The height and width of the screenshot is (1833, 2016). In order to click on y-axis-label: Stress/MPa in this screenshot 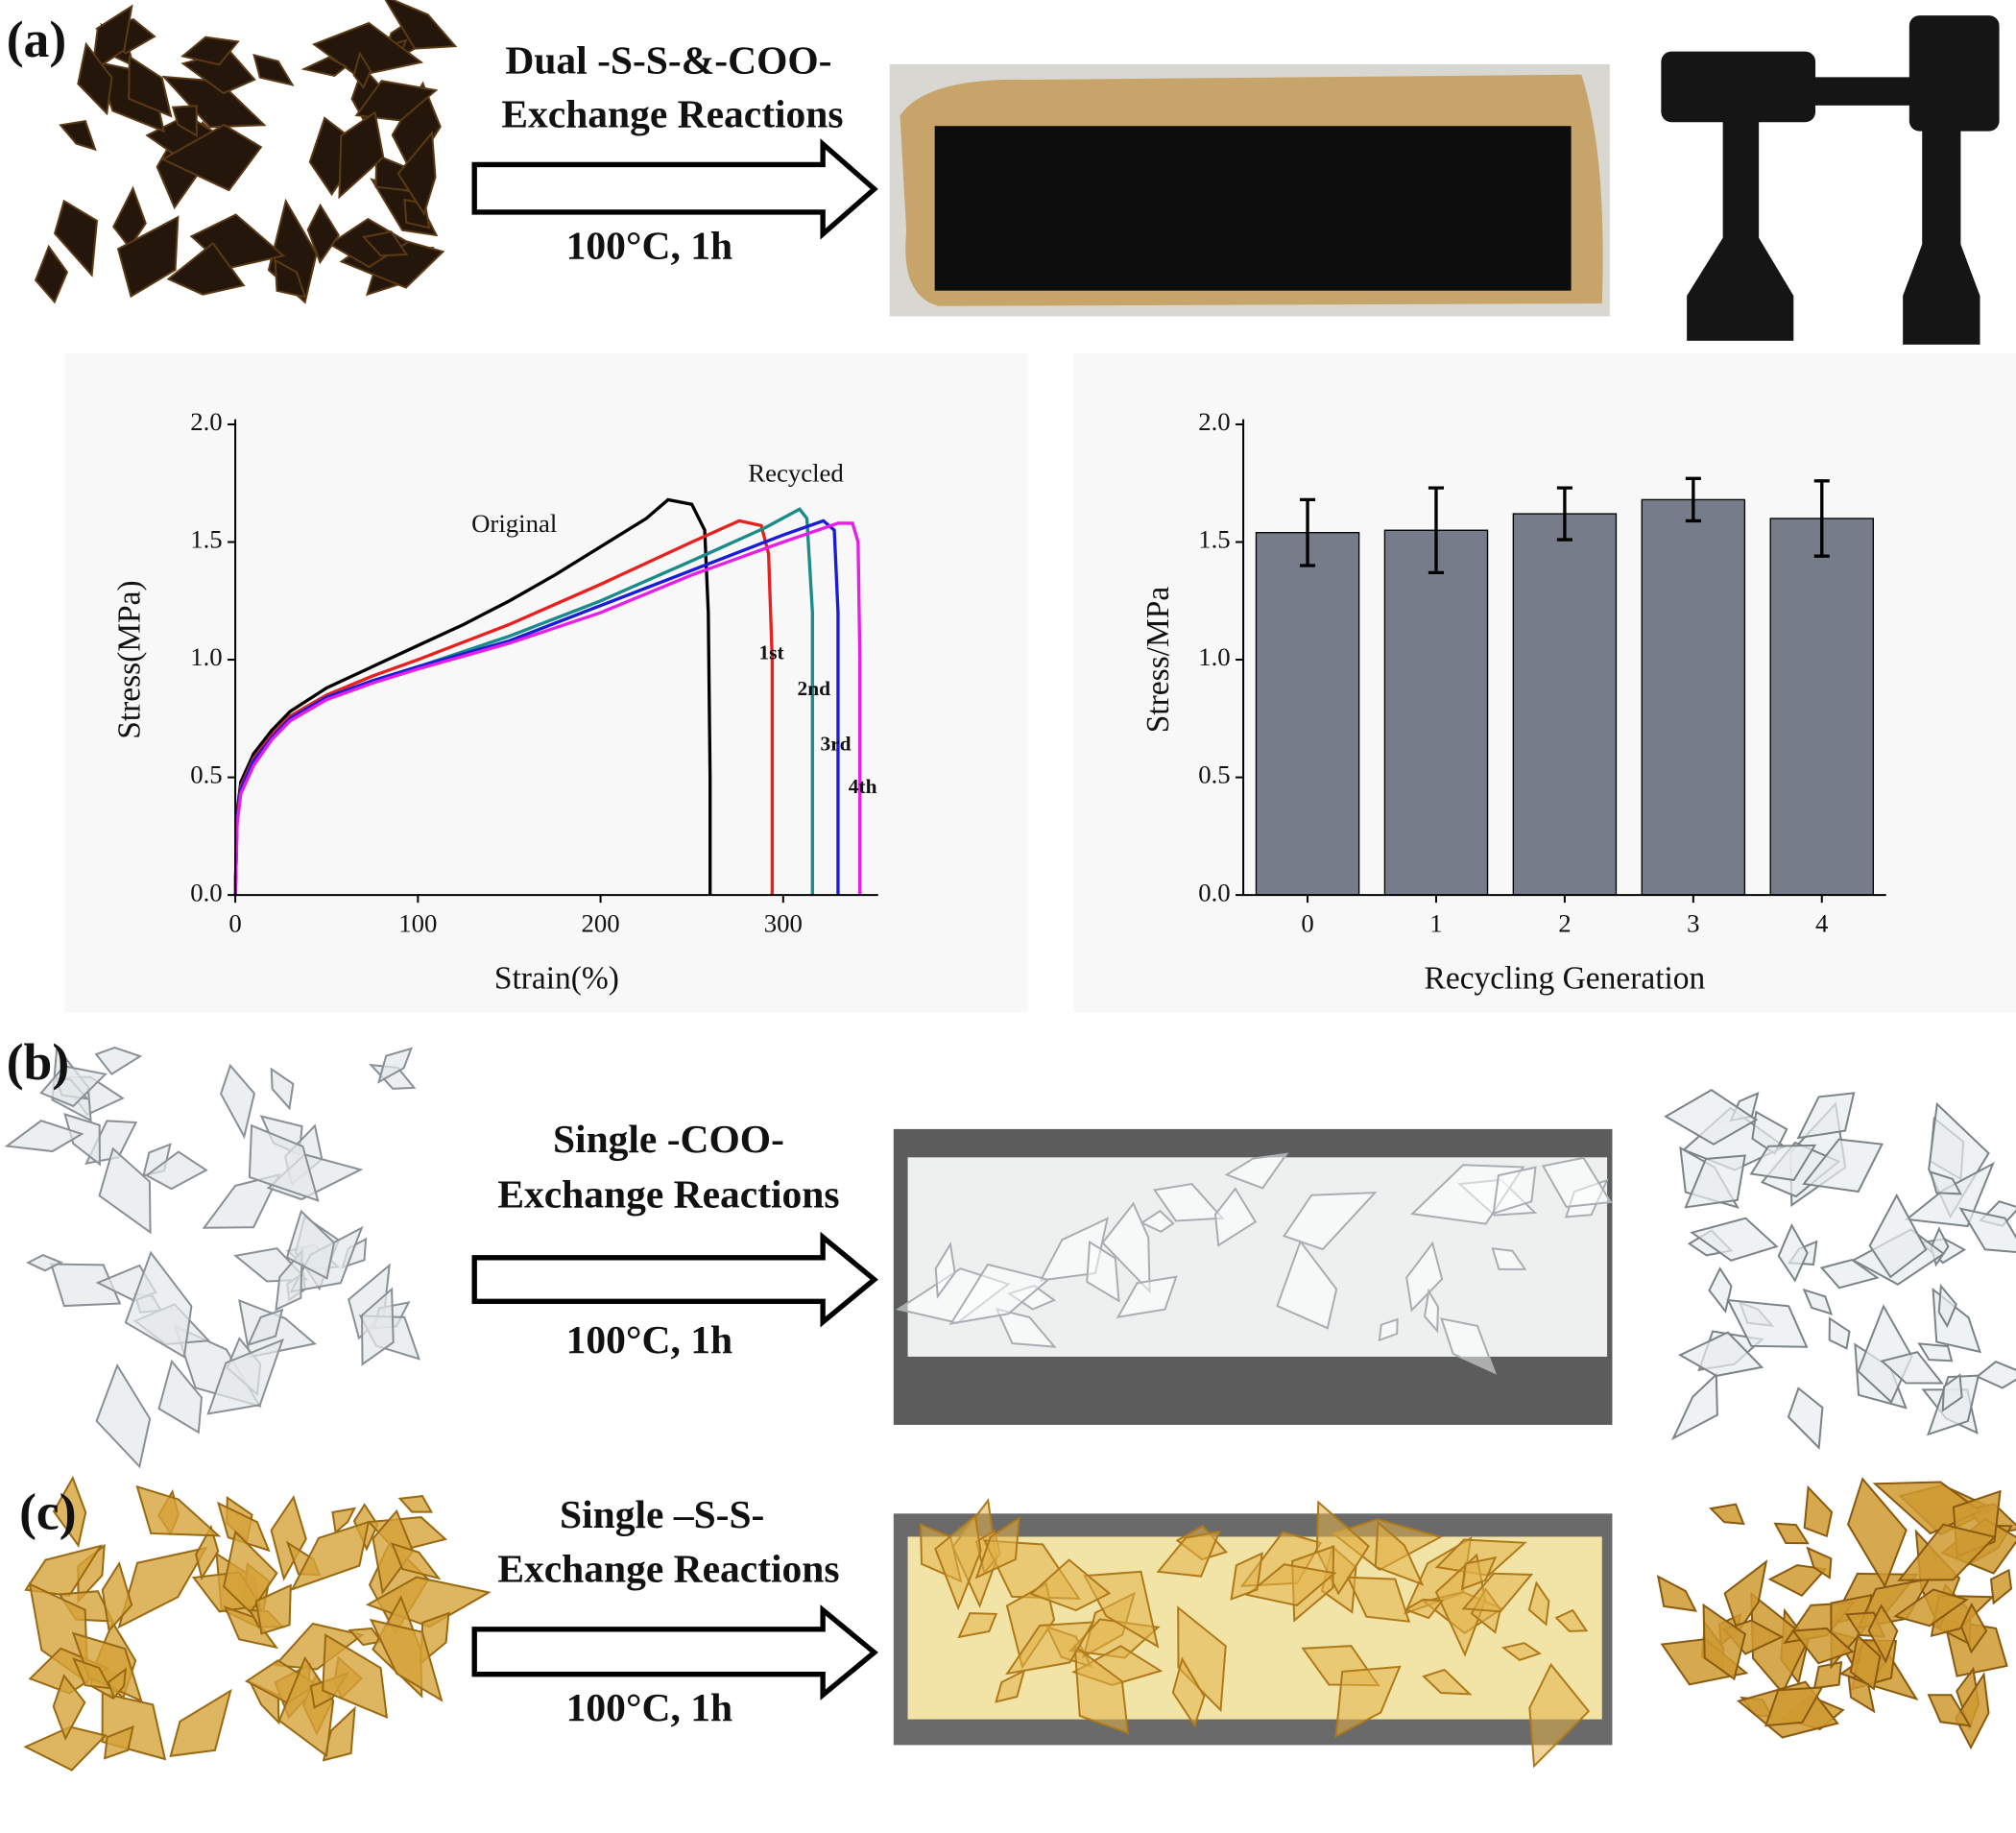, I will do `click(1158, 661)`.